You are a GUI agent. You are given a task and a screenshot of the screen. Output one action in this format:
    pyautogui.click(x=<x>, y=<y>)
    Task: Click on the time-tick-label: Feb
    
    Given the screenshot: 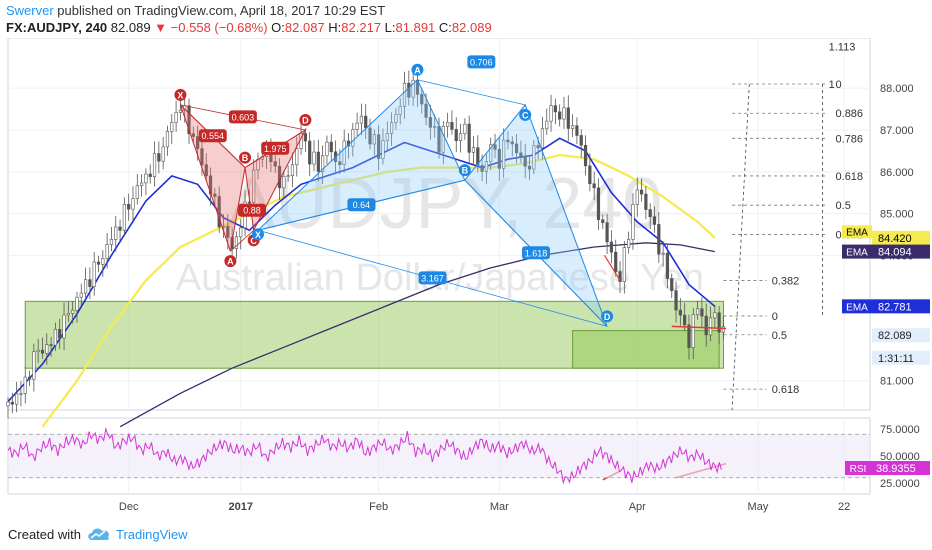 What is the action you would take?
    pyautogui.click(x=378, y=507)
    